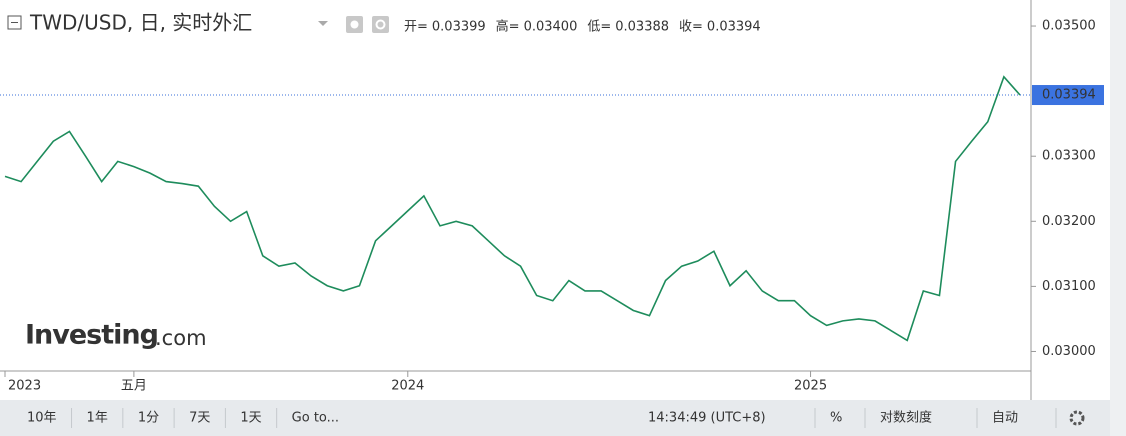 The width and height of the screenshot is (1126, 436). I want to click on collapse-icon, so click(14, 22).